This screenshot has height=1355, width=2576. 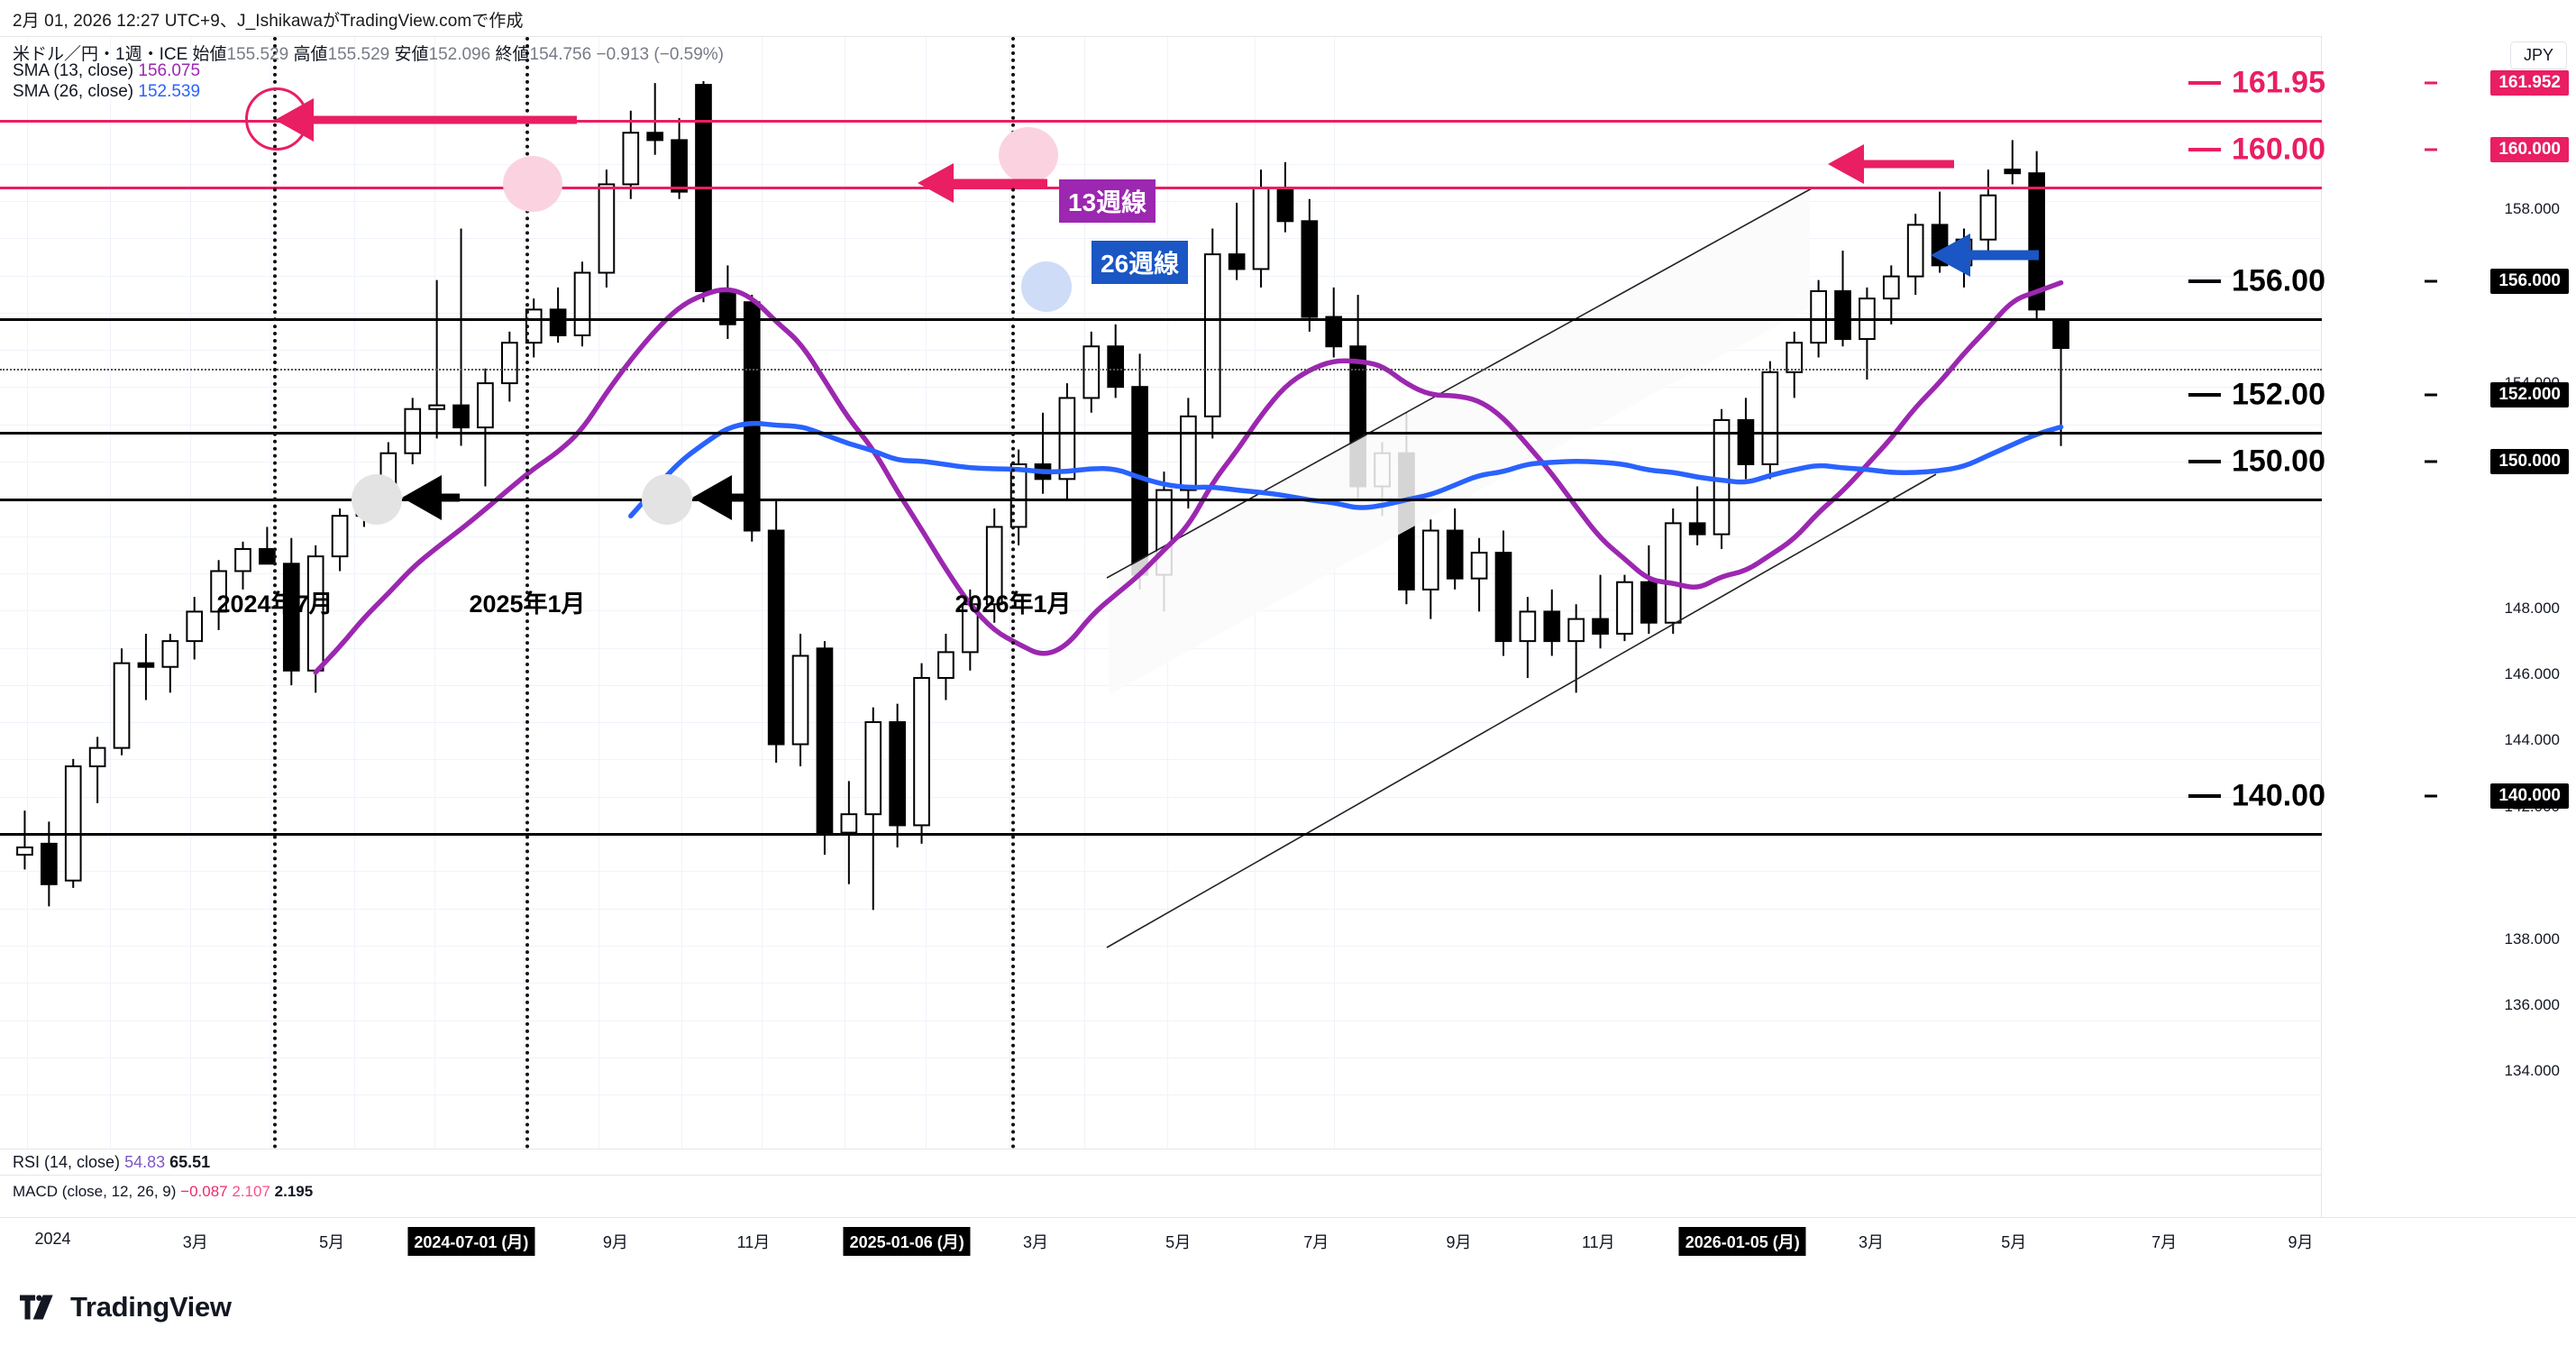 I want to click on time-axis-label: 2025-01-06 (月), so click(x=907, y=1241).